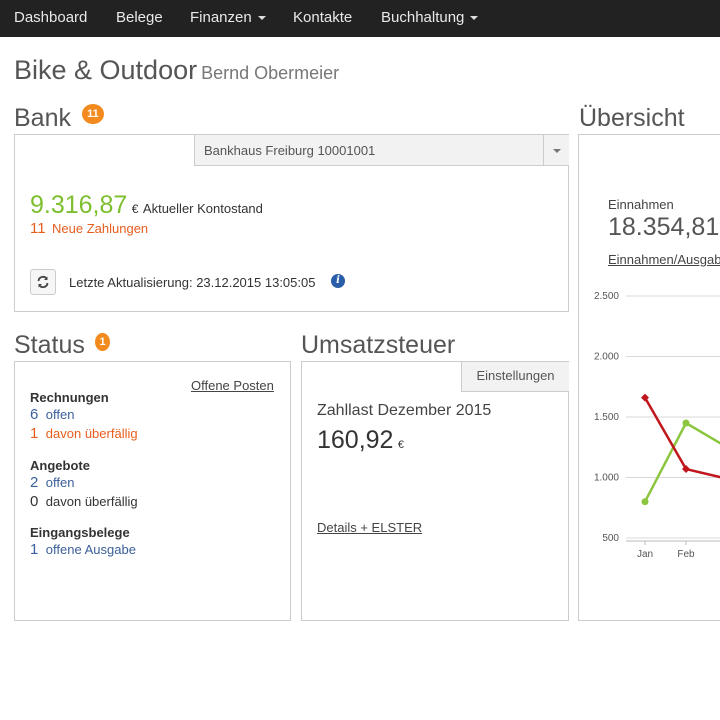 This screenshot has height=720, width=720. I want to click on bank-account-select: Bankhaus Freiburg 10001001, so click(381, 150).